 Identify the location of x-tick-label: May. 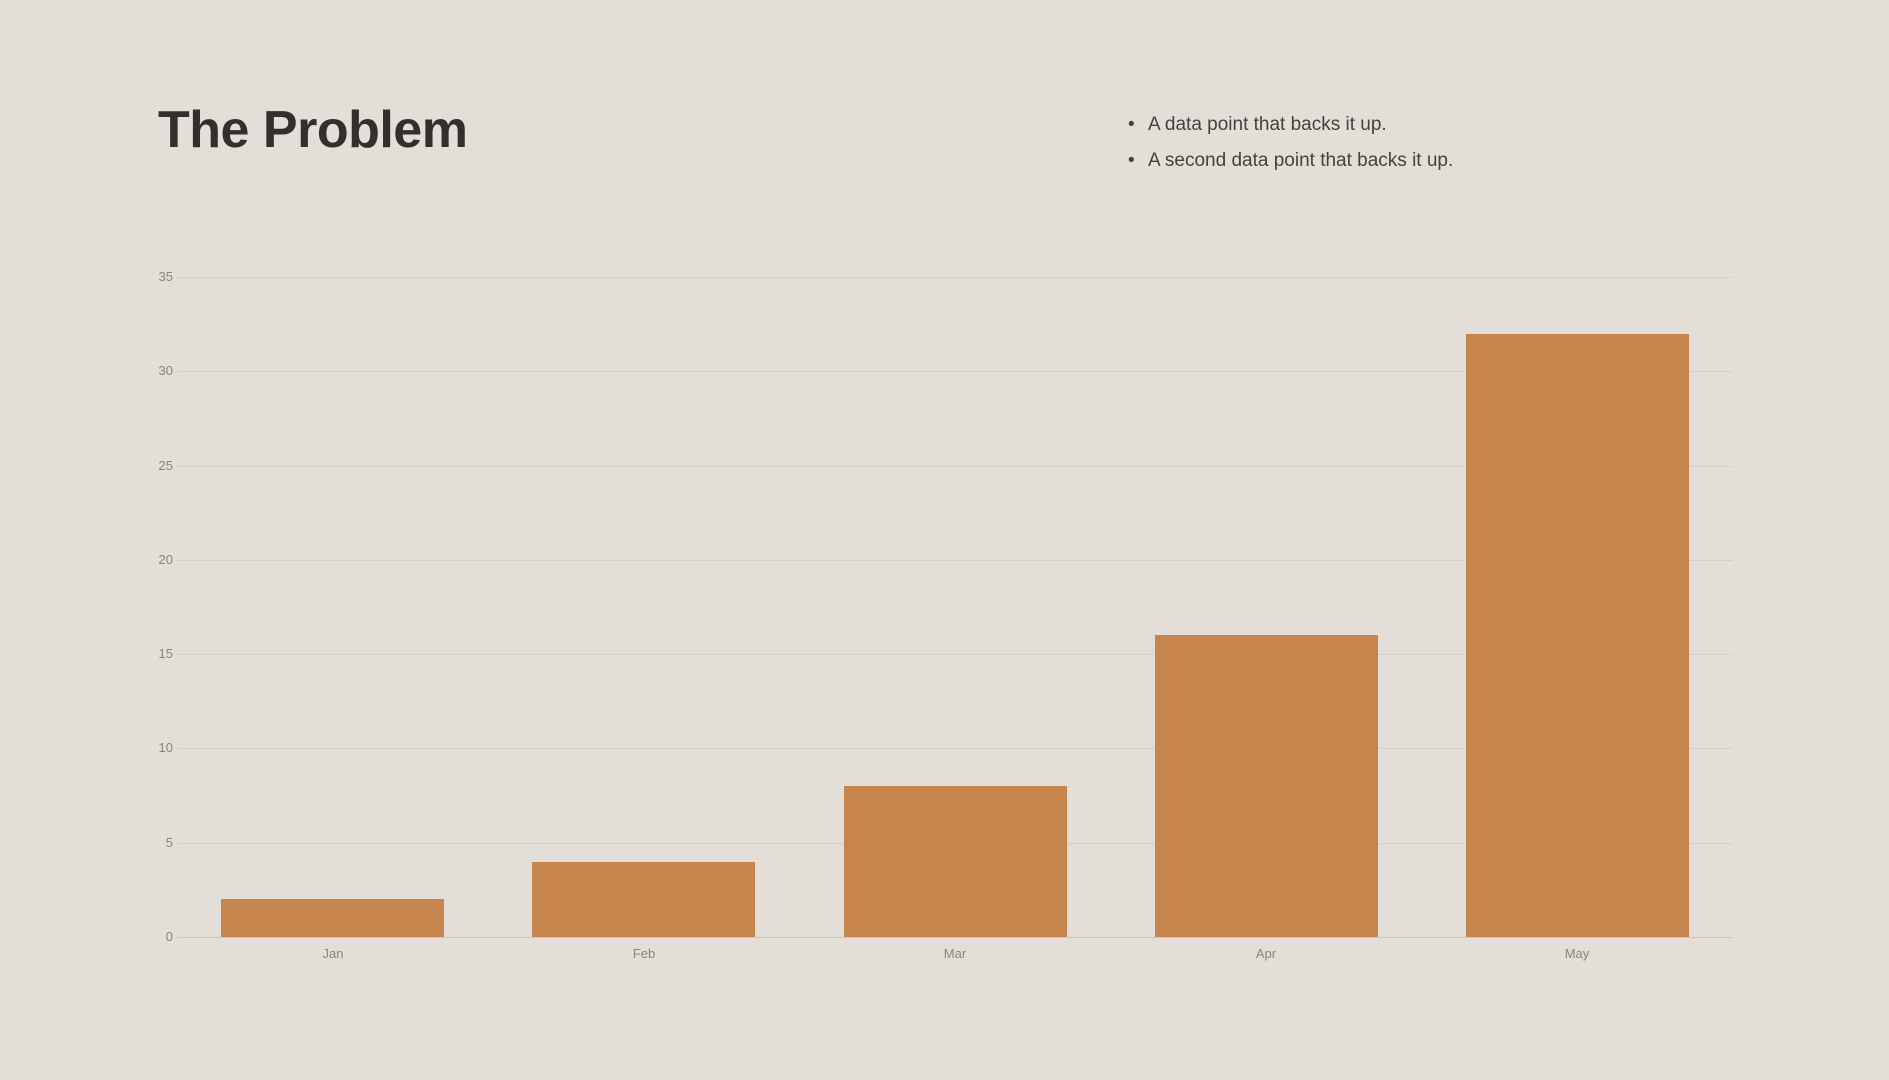
(1577, 953).